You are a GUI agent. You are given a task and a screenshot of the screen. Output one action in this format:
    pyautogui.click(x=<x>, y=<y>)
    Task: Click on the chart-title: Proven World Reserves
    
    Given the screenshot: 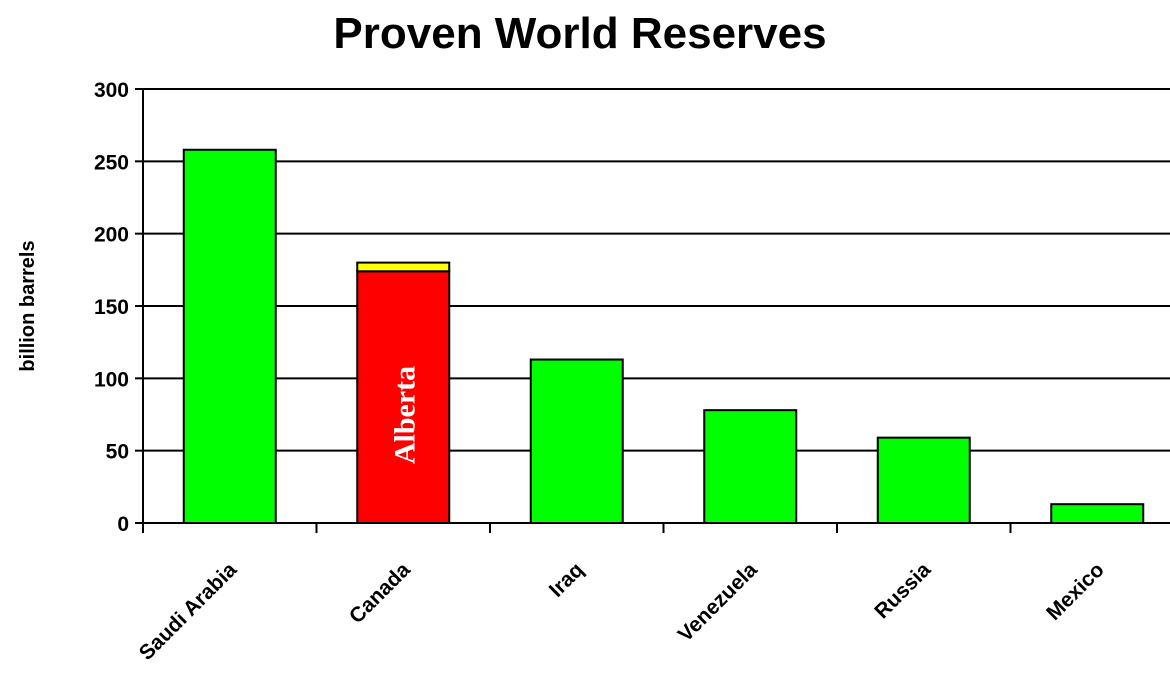 What is the action you would take?
    pyautogui.click(x=579, y=33)
    